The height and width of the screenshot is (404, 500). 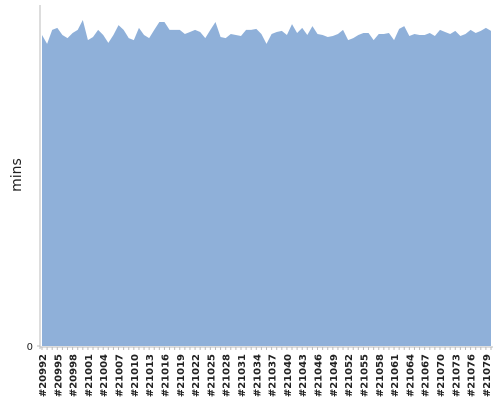 I want to click on x-tick-label: #21031, so click(x=242, y=375).